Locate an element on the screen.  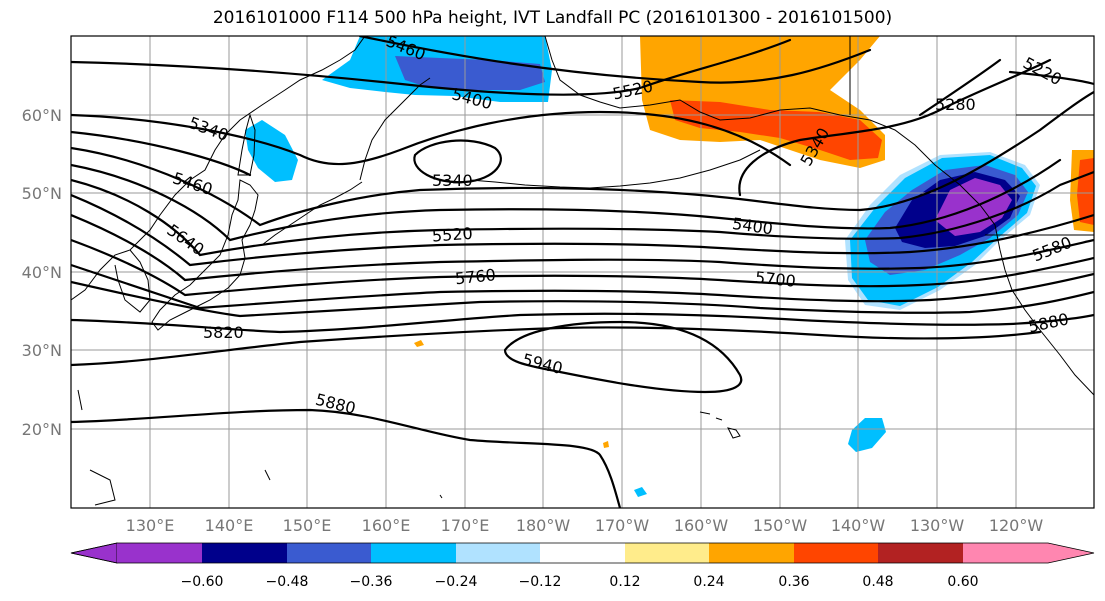
negative-anomaly-kamchatka-inner is located at coordinates (470, 73).